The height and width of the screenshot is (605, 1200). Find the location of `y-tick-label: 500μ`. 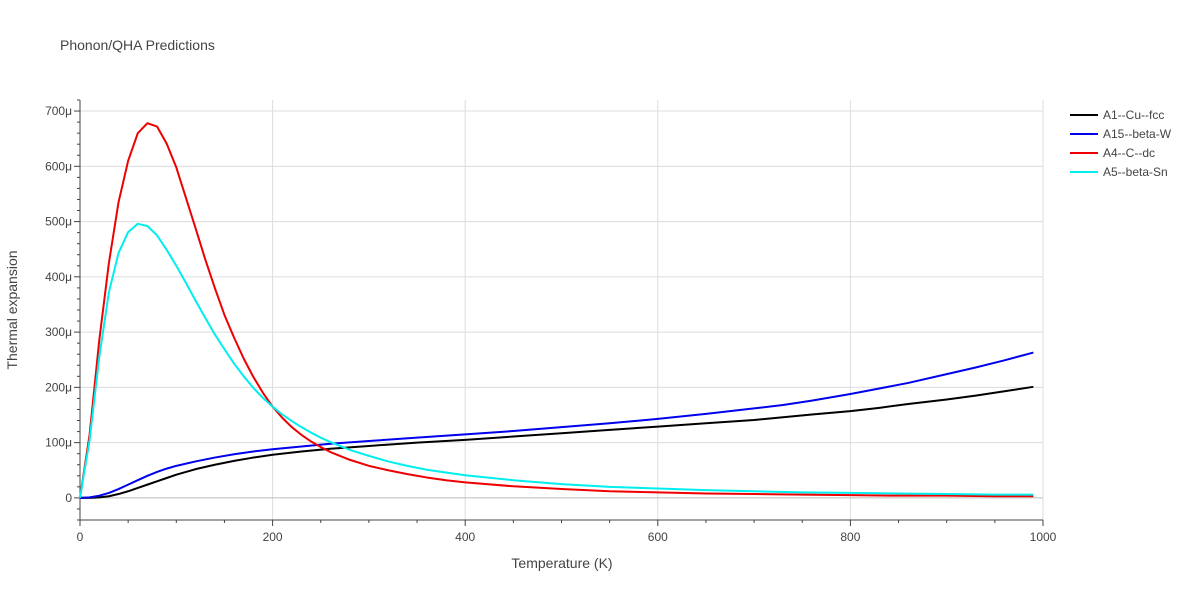

y-tick-label: 500μ is located at coordinates (58, 222).